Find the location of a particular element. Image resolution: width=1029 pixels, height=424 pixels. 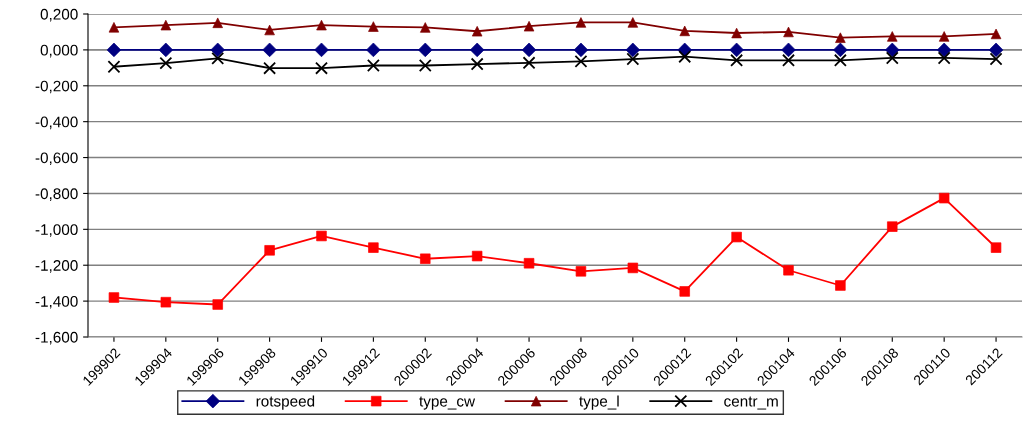

y-tick-label: -0,400 is located at coordinates (56, 123).